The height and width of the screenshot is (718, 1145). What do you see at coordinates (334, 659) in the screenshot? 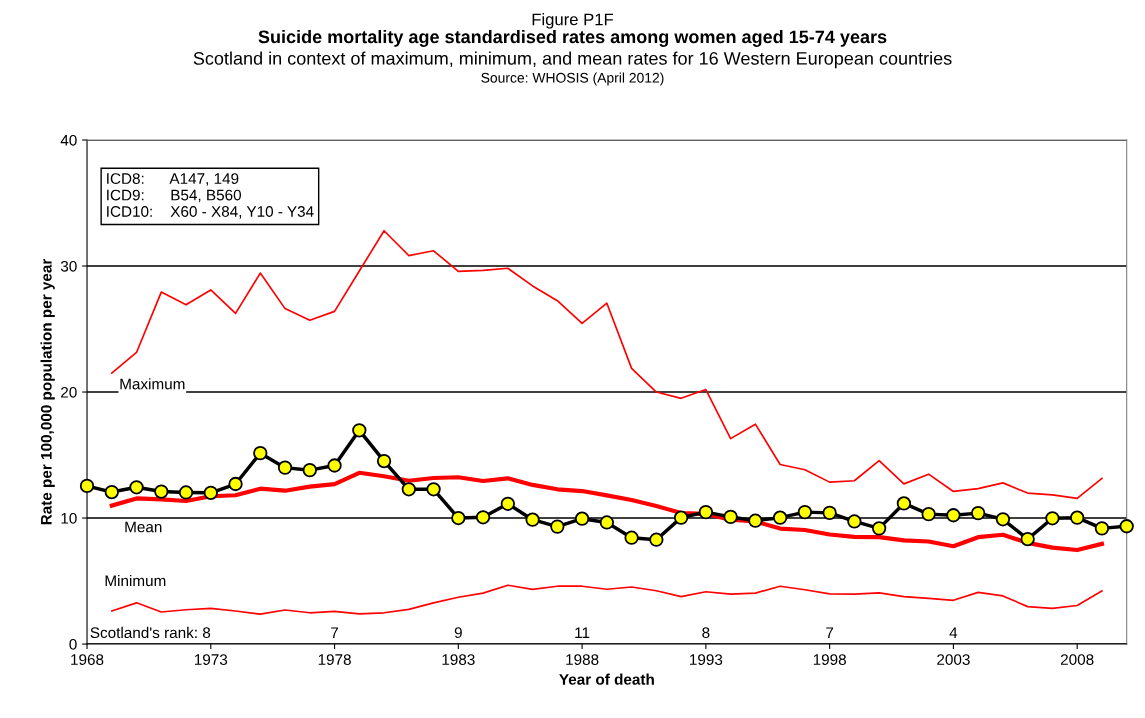
I see `x-tick-label: 1978` at bounding box center [334, 659].